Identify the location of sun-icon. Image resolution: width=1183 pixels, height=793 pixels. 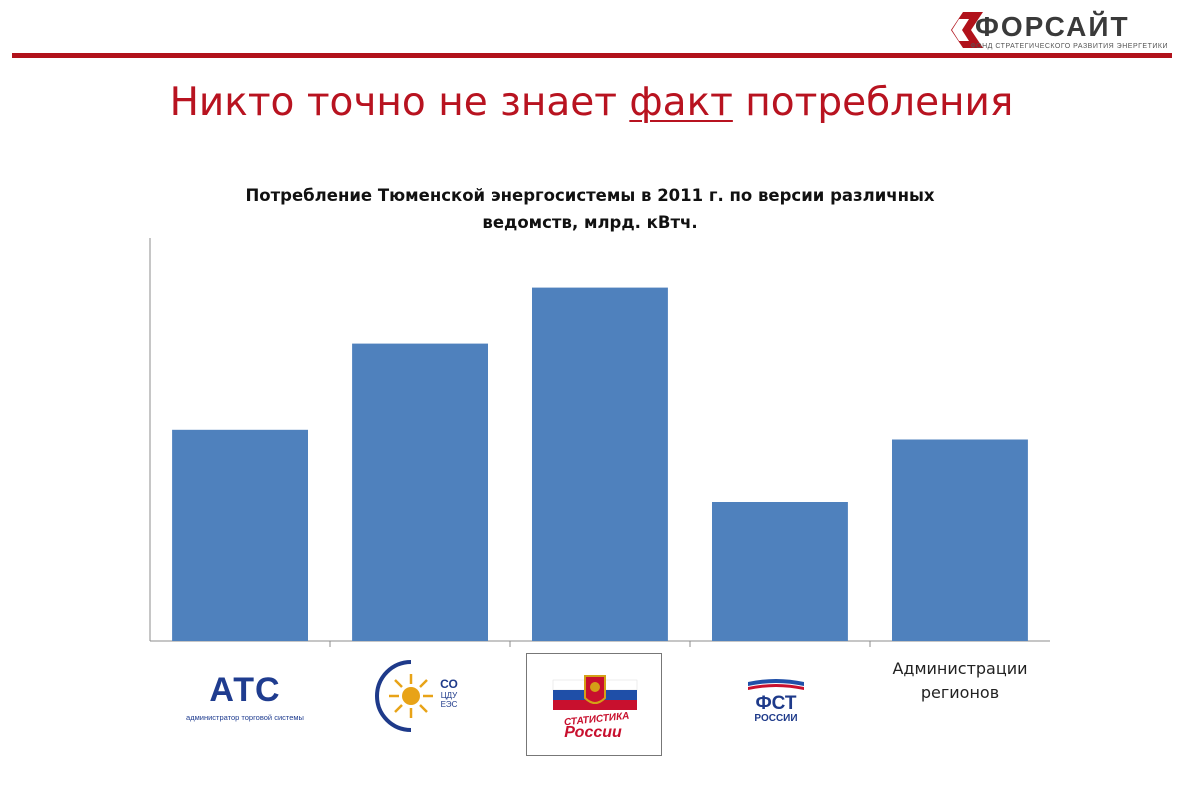
(411, 696).